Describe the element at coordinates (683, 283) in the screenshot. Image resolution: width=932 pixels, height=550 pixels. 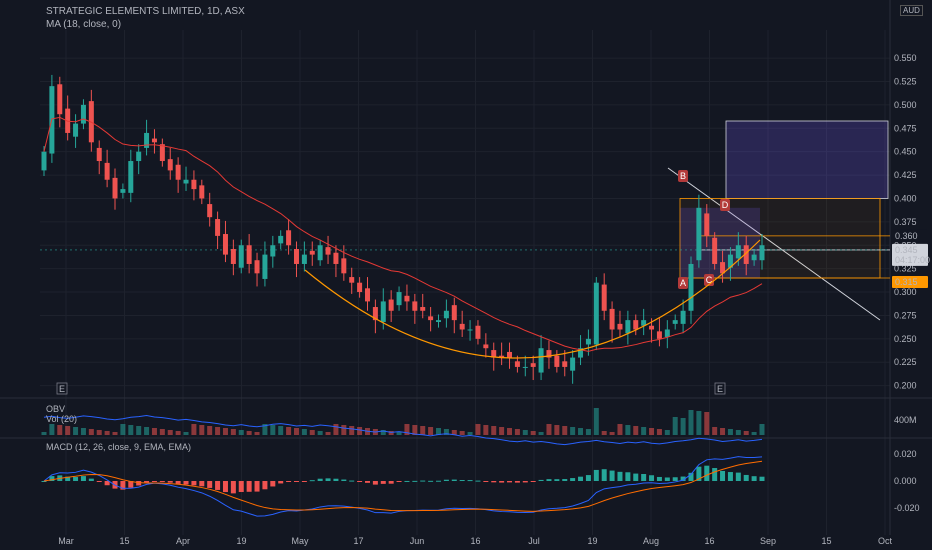
I see `pattern-label-a: A` at that location.